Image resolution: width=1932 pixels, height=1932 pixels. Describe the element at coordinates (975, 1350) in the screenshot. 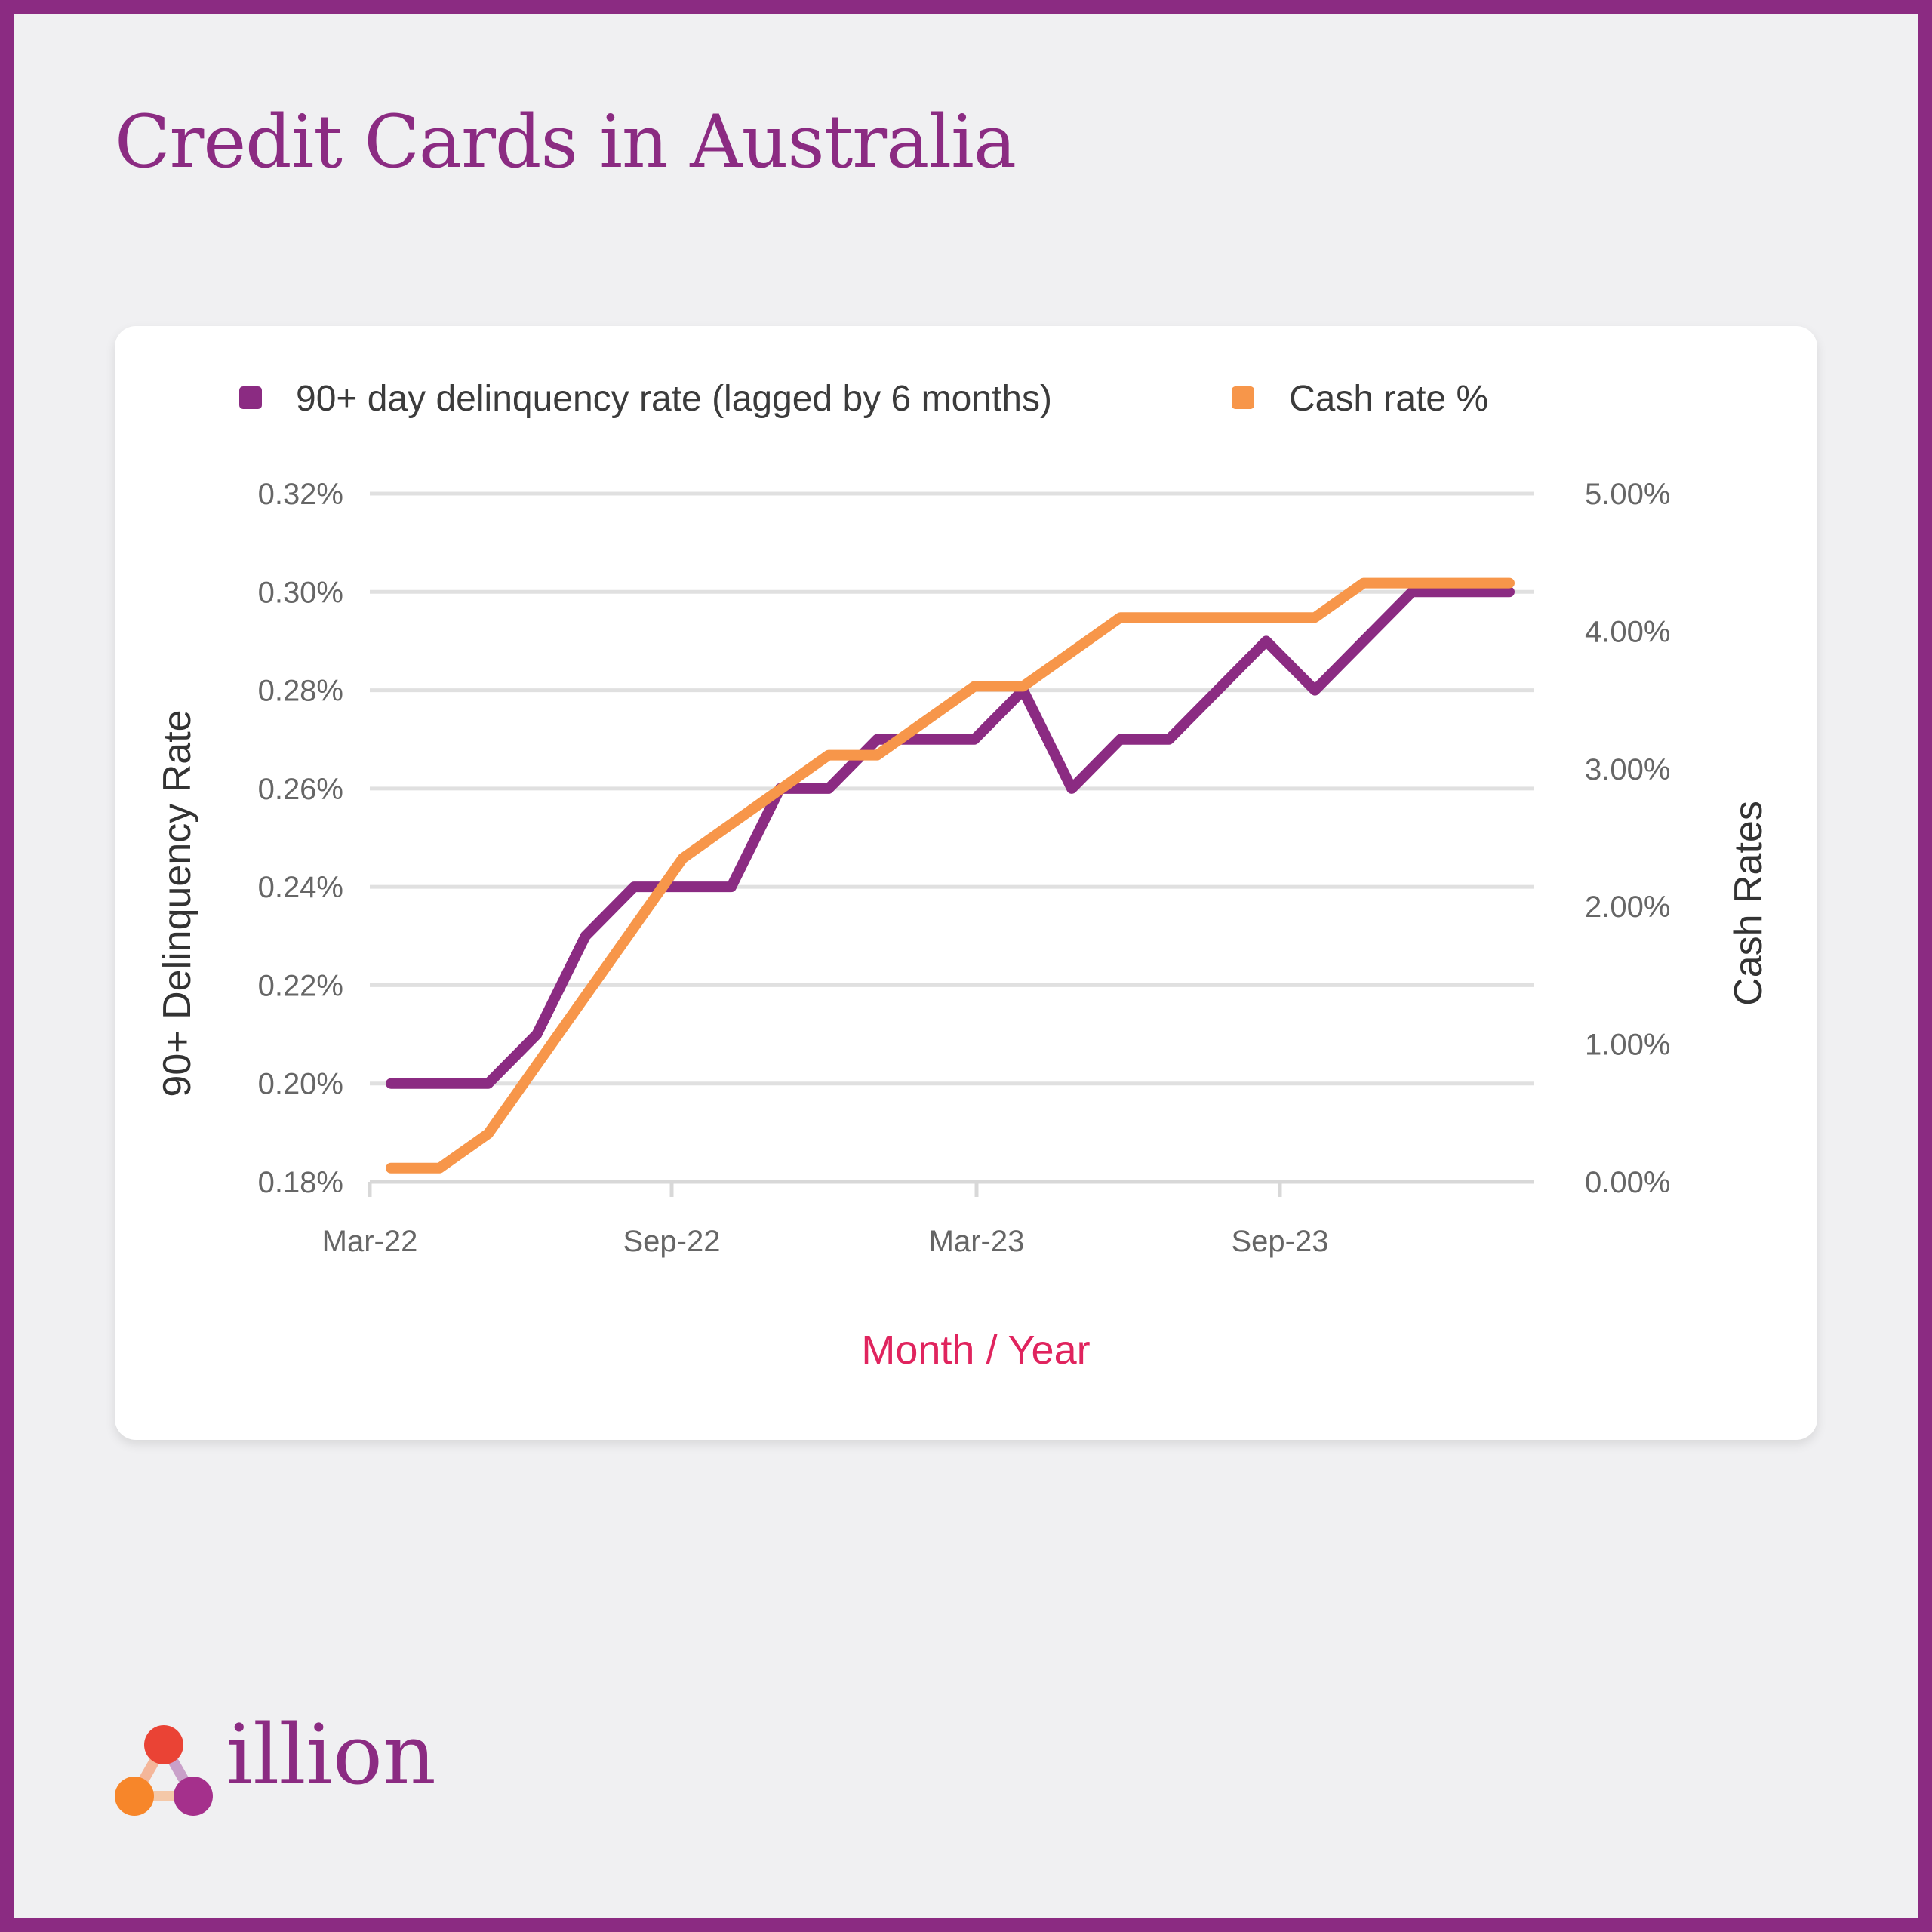

I see `x-axis-title: Month / Year` at that location.